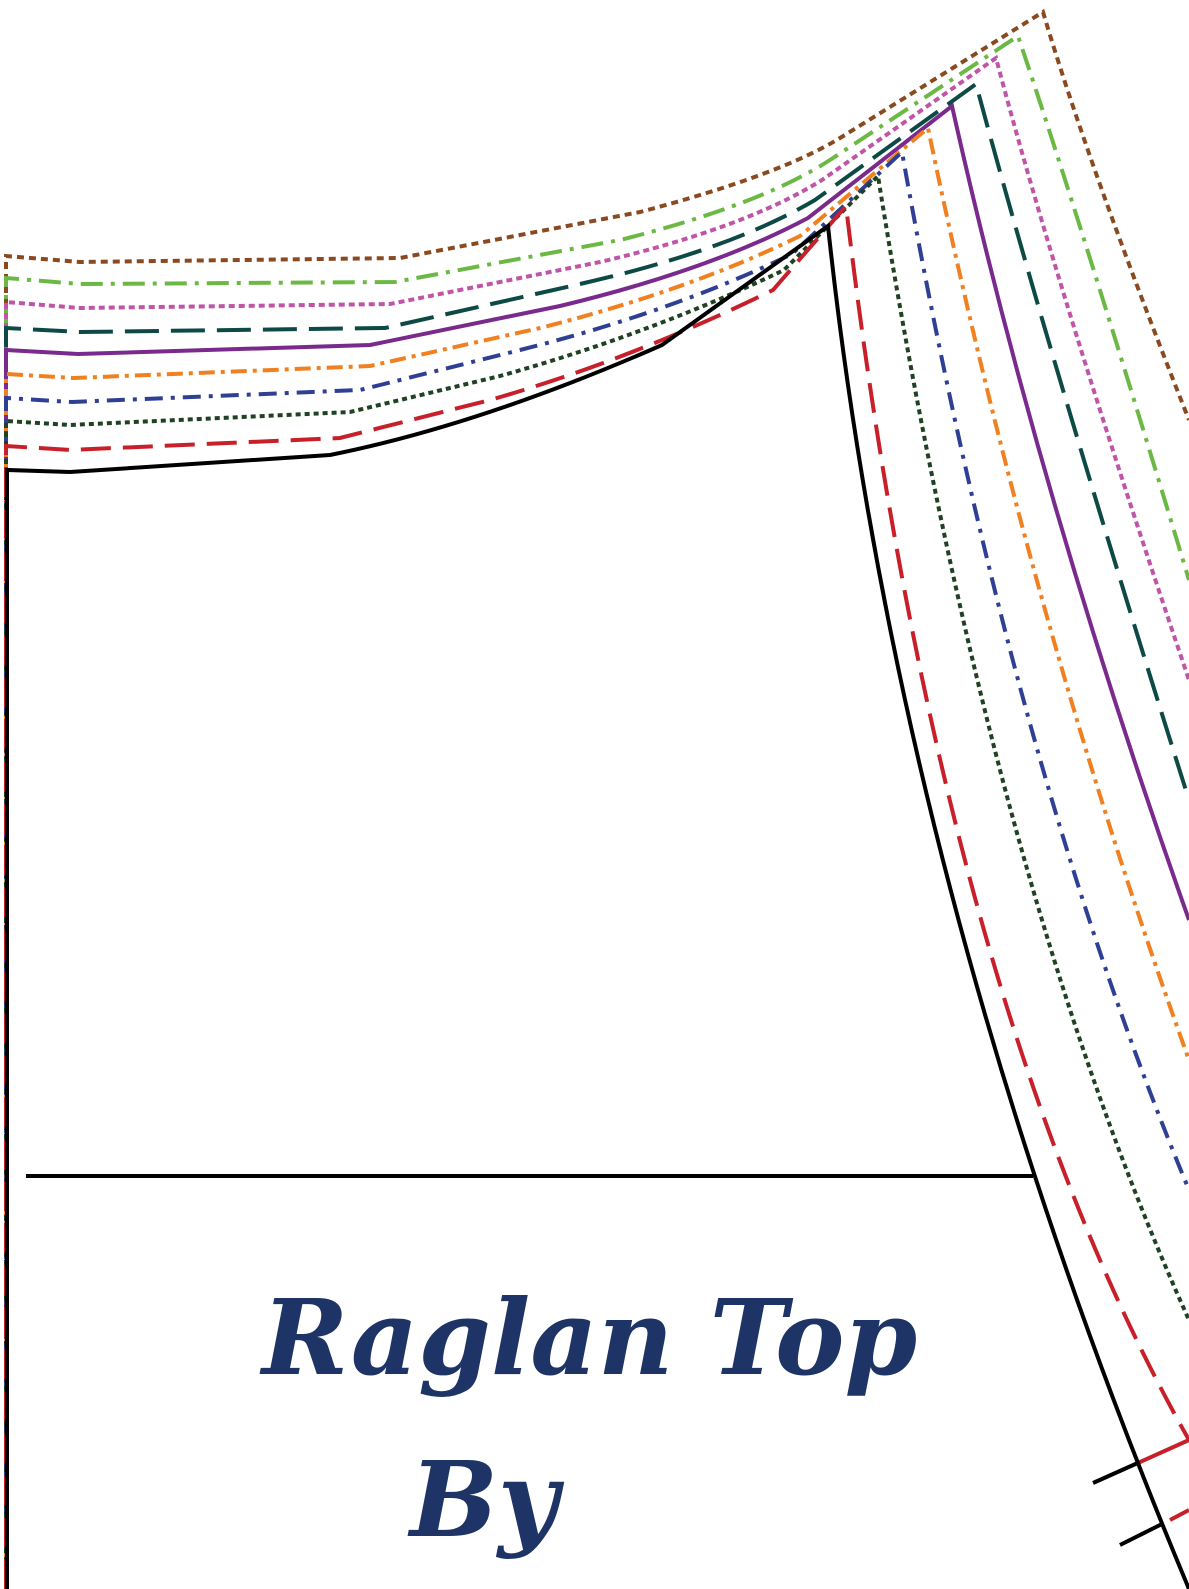 The image size is (1189, 1589). What do you see at coordinates (486, 1499) in the screenshot?
I see `pattern-byline: By` at bounding box center [486, 1499].